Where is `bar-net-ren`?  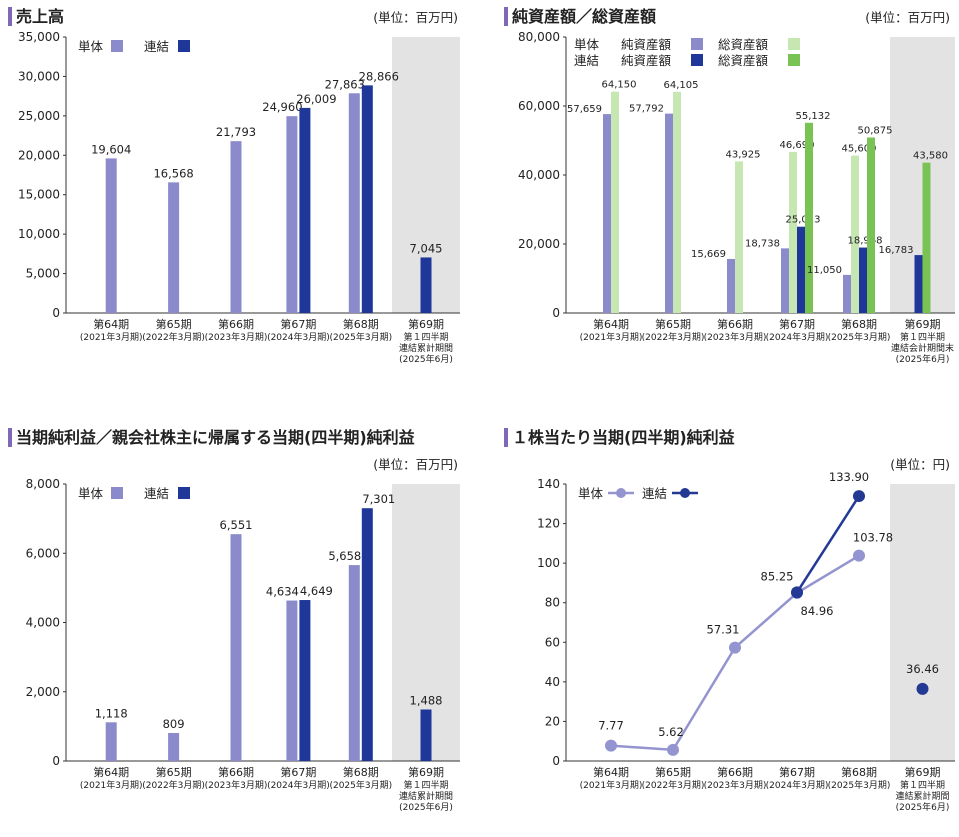
bar-net-ren is located at coordinates (801, 269).